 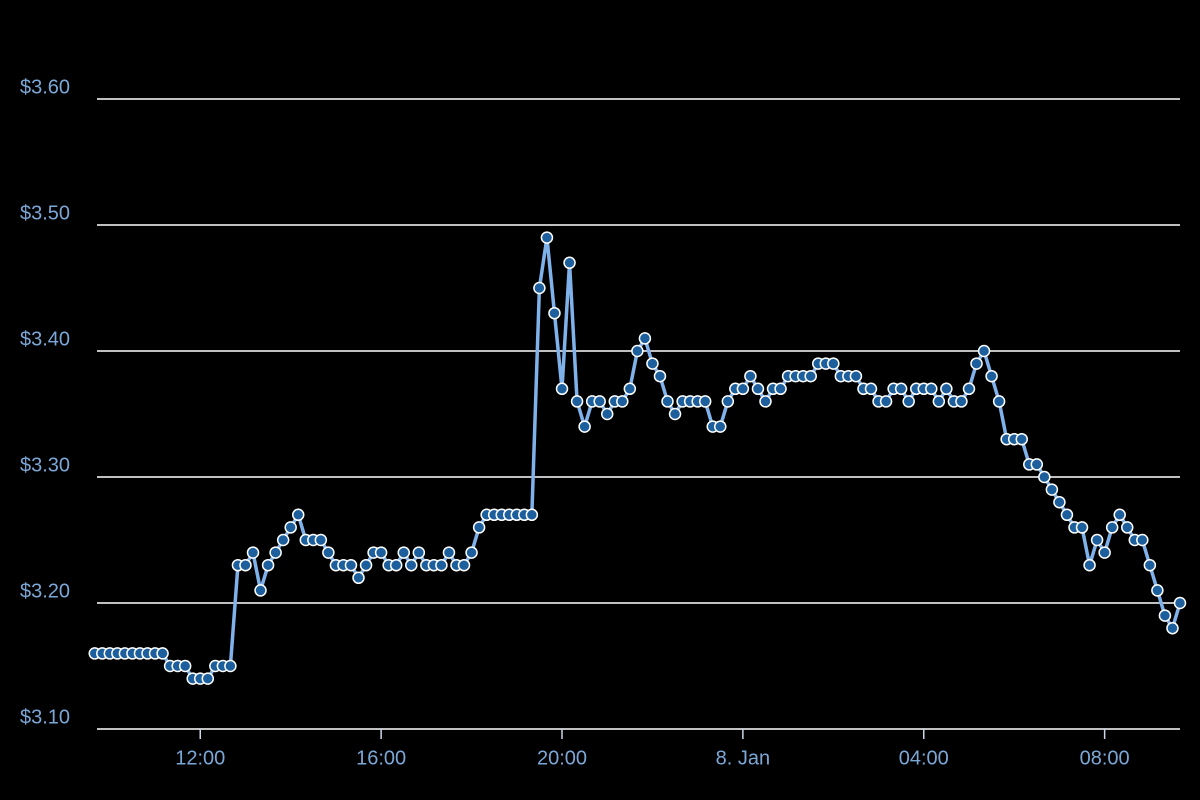 I want to click on x-tick-label: 20:00, so click(x=562, y=758).